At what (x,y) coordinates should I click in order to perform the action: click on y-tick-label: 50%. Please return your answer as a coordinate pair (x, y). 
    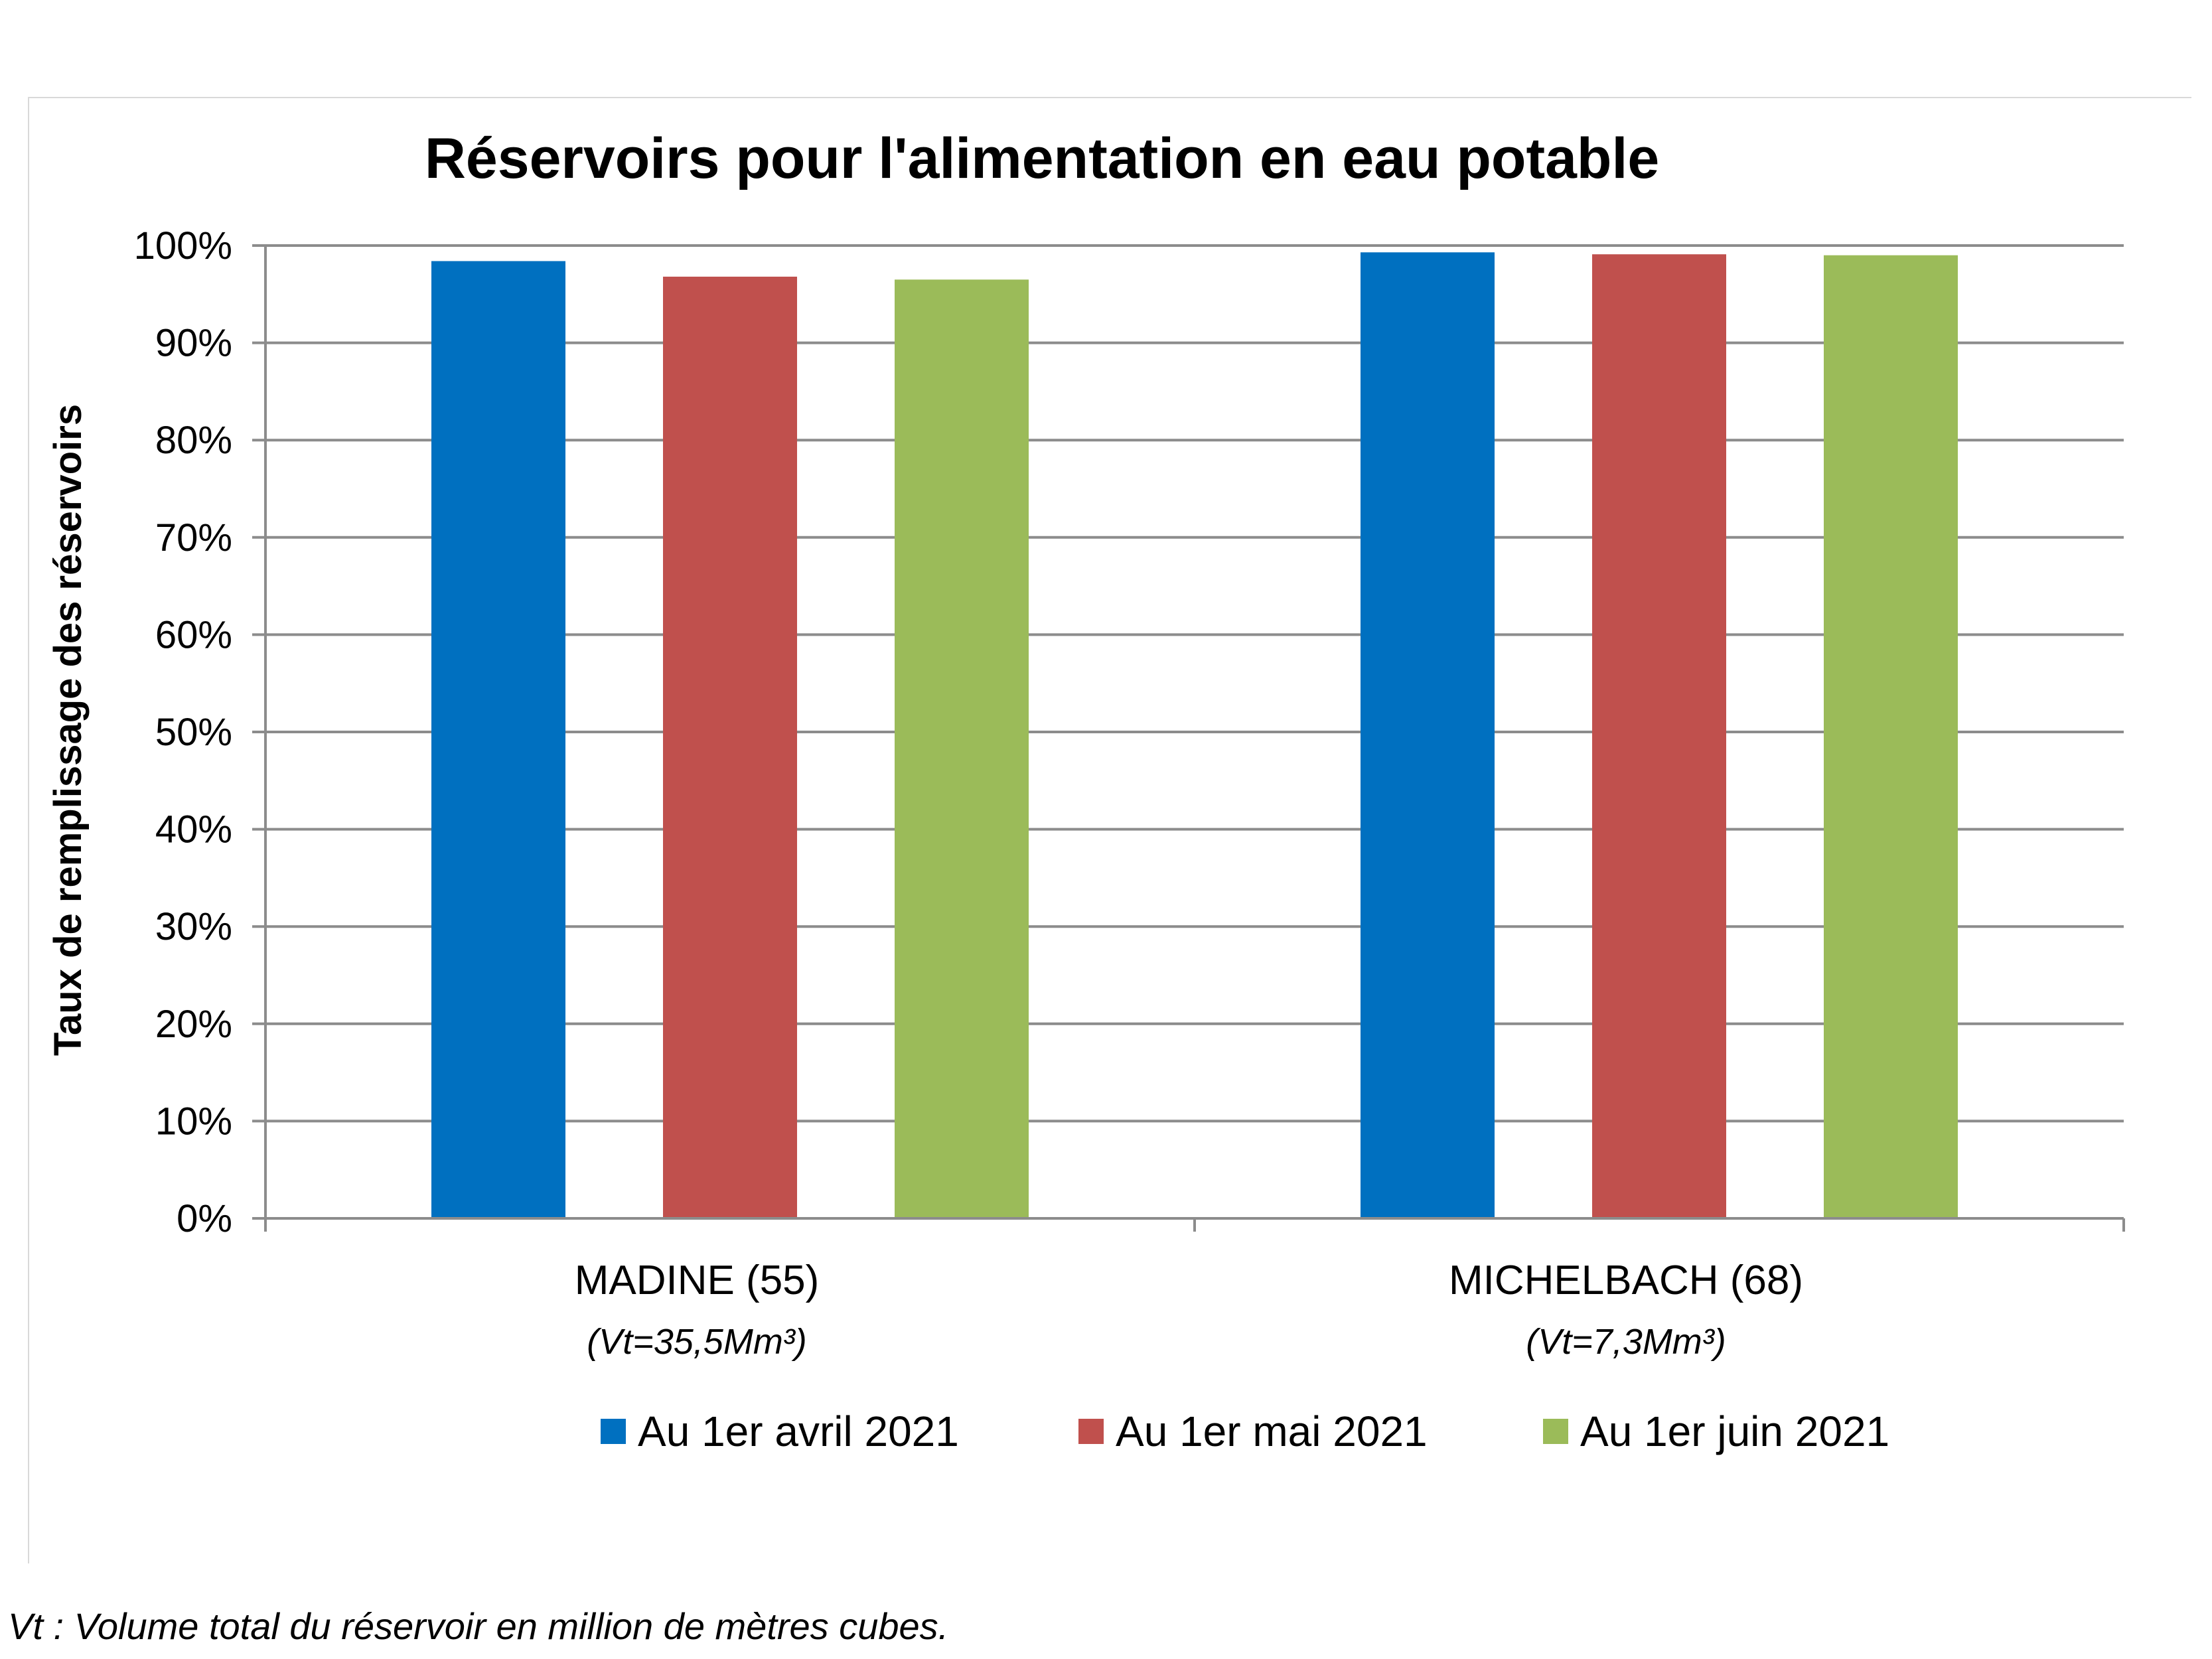
    Looking at the image, I should click on (193, 732).